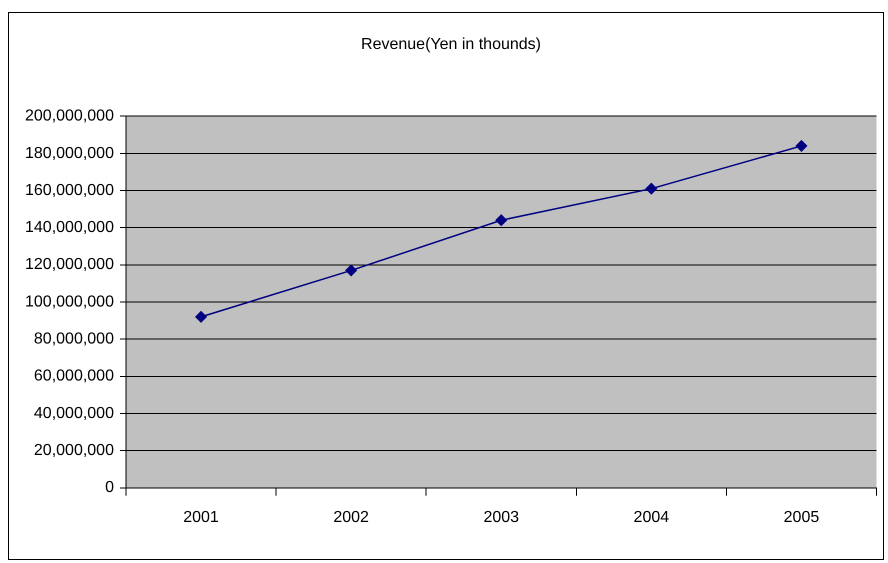  What do you see at coordinates (109, 487) in the screenshot?
I see `y-tick-label: 0` at bounding box center [109, 487].